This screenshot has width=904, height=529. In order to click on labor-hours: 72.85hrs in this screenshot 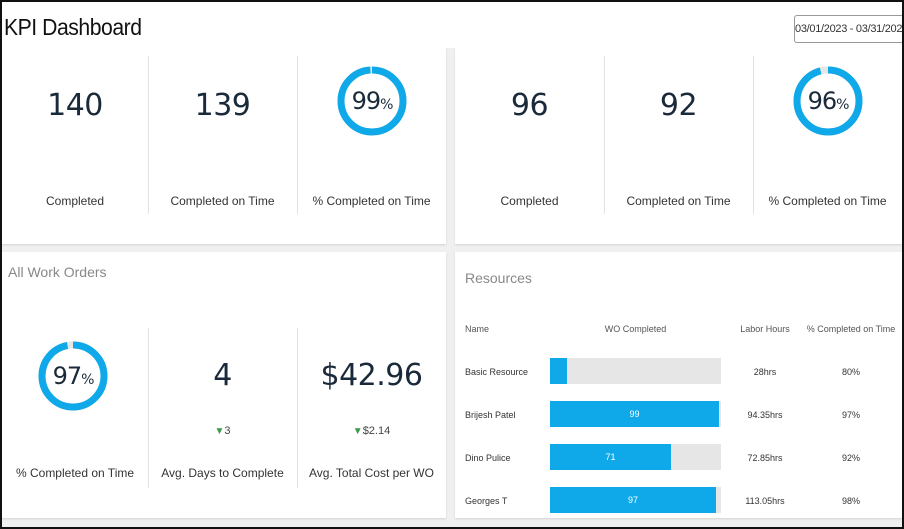, I will do `click(765, 458)`.